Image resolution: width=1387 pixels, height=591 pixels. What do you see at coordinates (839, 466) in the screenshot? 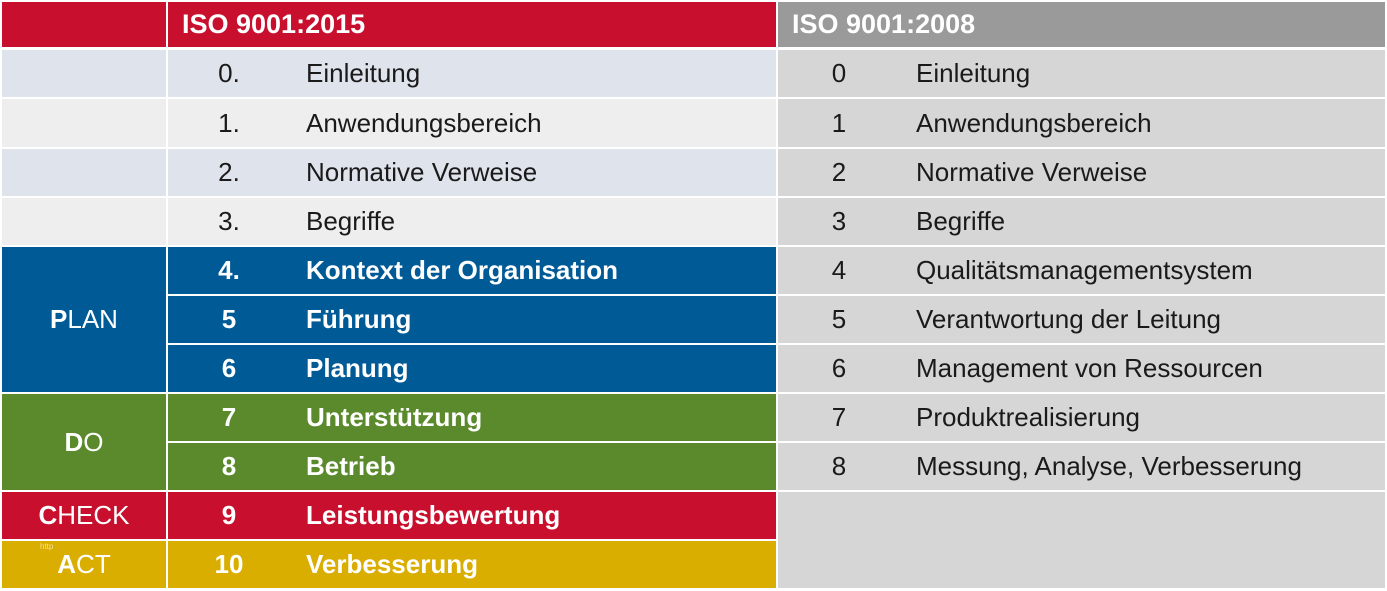
I see `old-row-number: 8` at bounding box center [839, 466].